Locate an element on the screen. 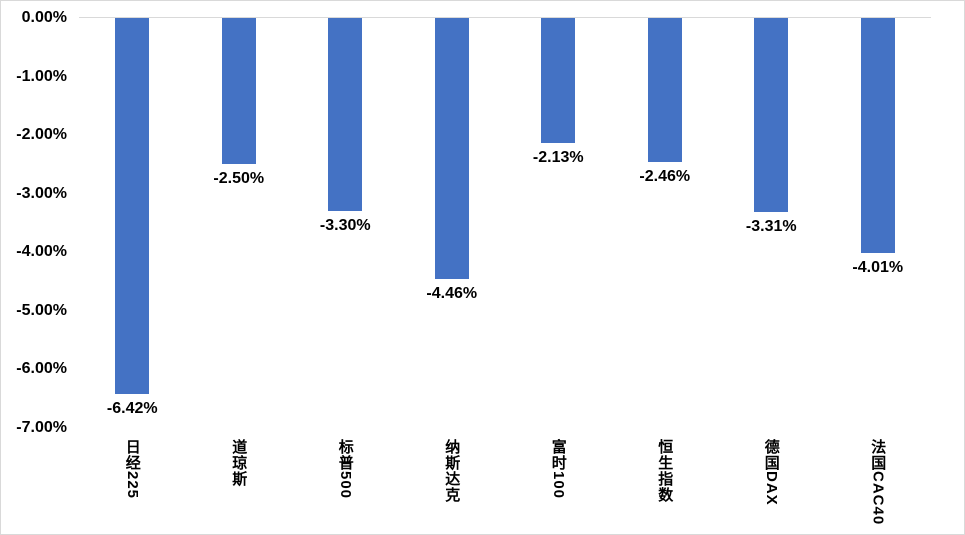  category-label: 纳斯达克 is located at coordinates (452, 471).